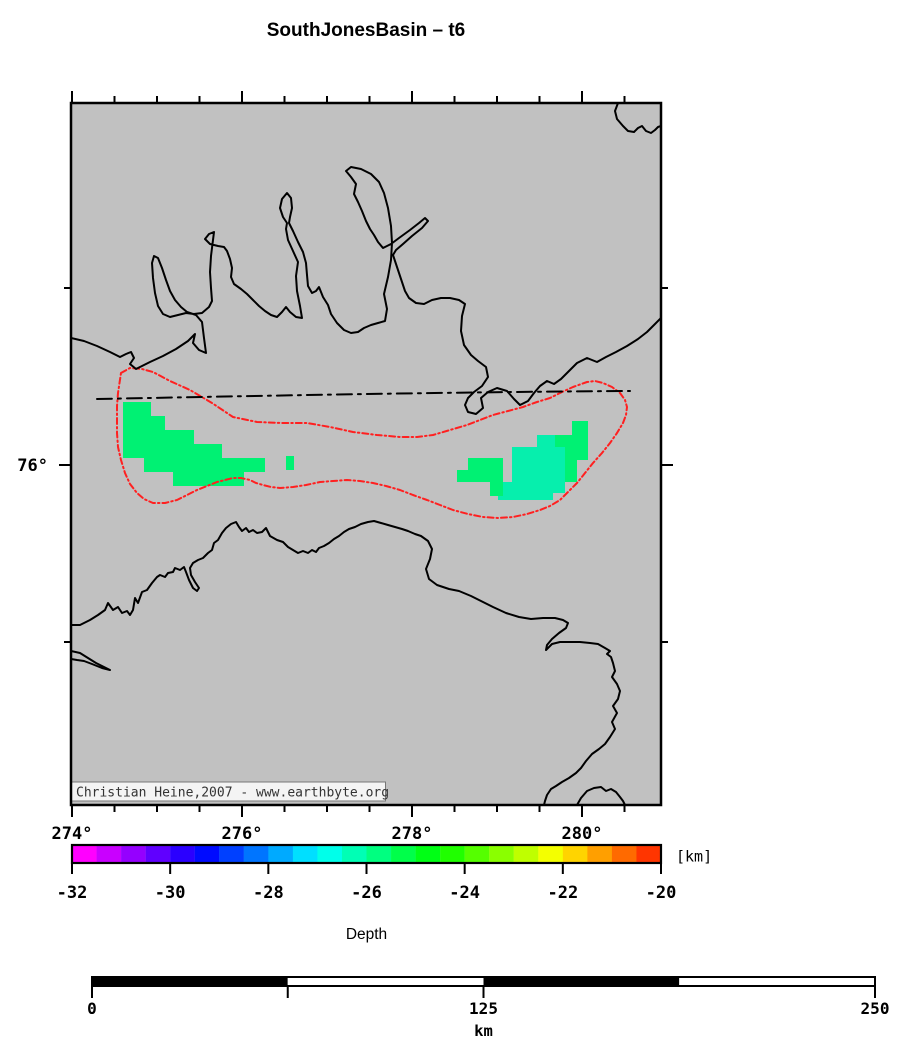 The height and width of the screenshot is (1056, 911). I want to click on colorbar-tick-label: -24, so click(464, 893).